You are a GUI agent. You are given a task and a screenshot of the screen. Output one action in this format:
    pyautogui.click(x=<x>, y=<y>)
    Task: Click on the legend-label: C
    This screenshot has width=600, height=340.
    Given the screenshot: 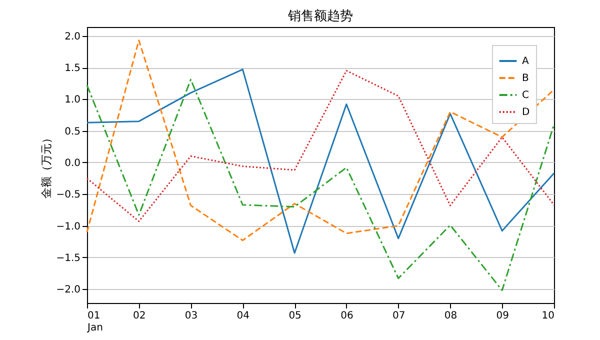 What is the action you would take?
    pyautogui.click(x=525, y=95)
    